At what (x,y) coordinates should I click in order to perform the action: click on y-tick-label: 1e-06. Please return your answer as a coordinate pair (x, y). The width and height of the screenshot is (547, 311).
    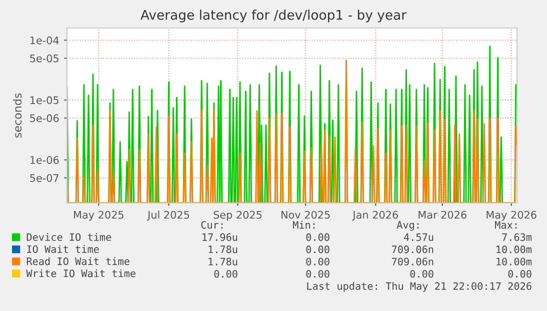
    Looking at the image, I should click on (44, 160).